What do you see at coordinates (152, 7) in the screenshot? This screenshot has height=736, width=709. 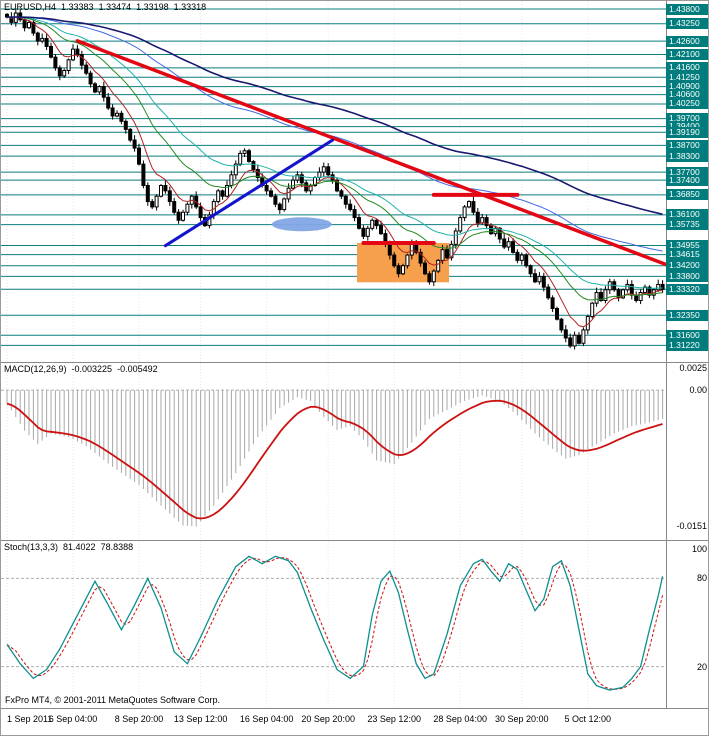 I see `low-value: 1.33198` at bounding box center [152, 7].